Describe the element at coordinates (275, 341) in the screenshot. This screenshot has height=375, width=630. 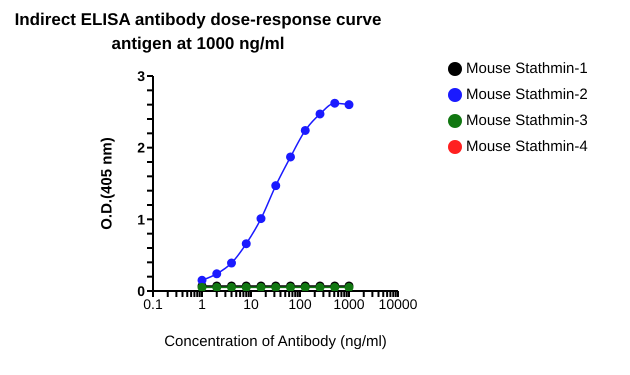
I see `x-axis-title: Concentration of Antibody (ng/ml)` at that location.